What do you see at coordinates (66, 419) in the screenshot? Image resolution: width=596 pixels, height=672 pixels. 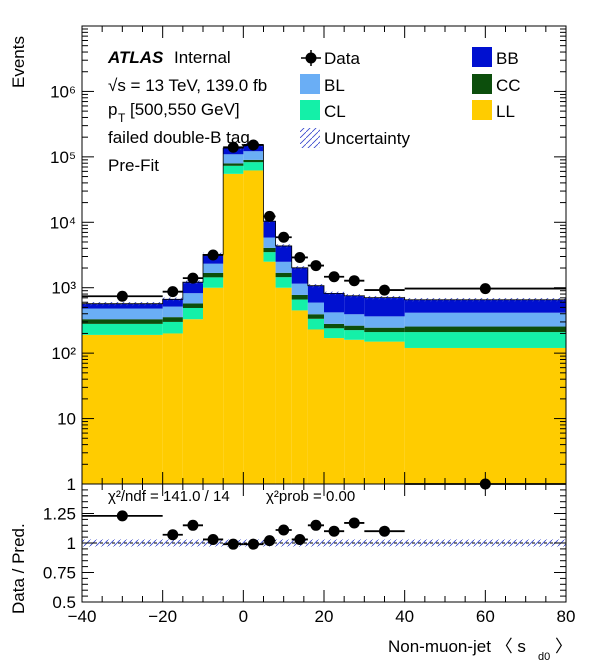 I see `y-tick-label: 10` at bounding box center [66, 419].